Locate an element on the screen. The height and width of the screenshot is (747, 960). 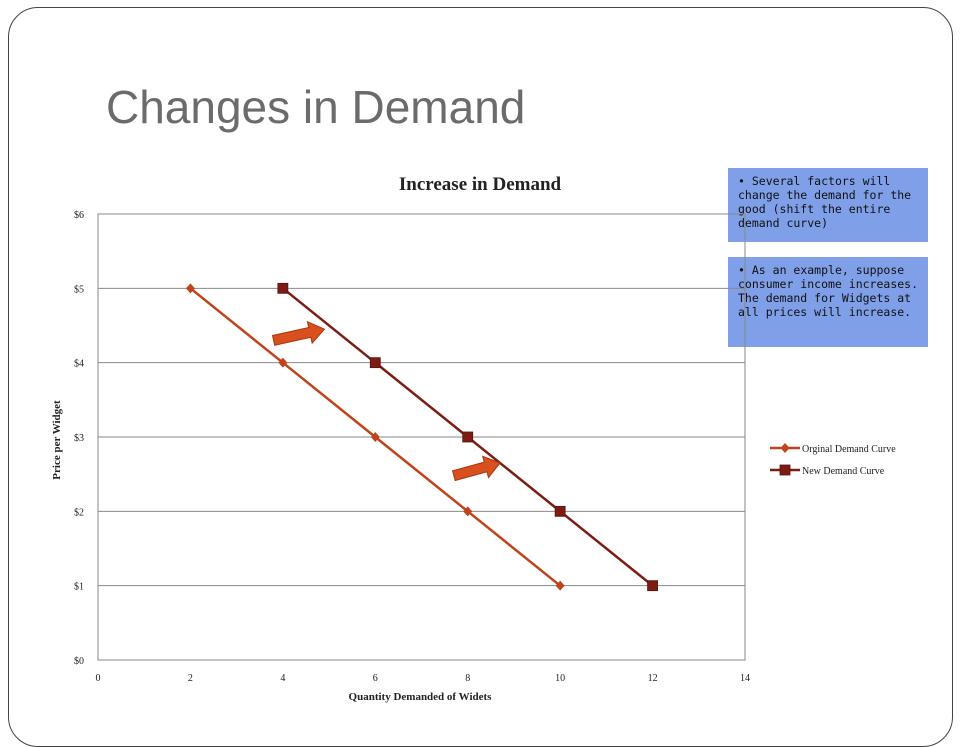
x-tick-label: 6 is located at coordinates (375, 678).